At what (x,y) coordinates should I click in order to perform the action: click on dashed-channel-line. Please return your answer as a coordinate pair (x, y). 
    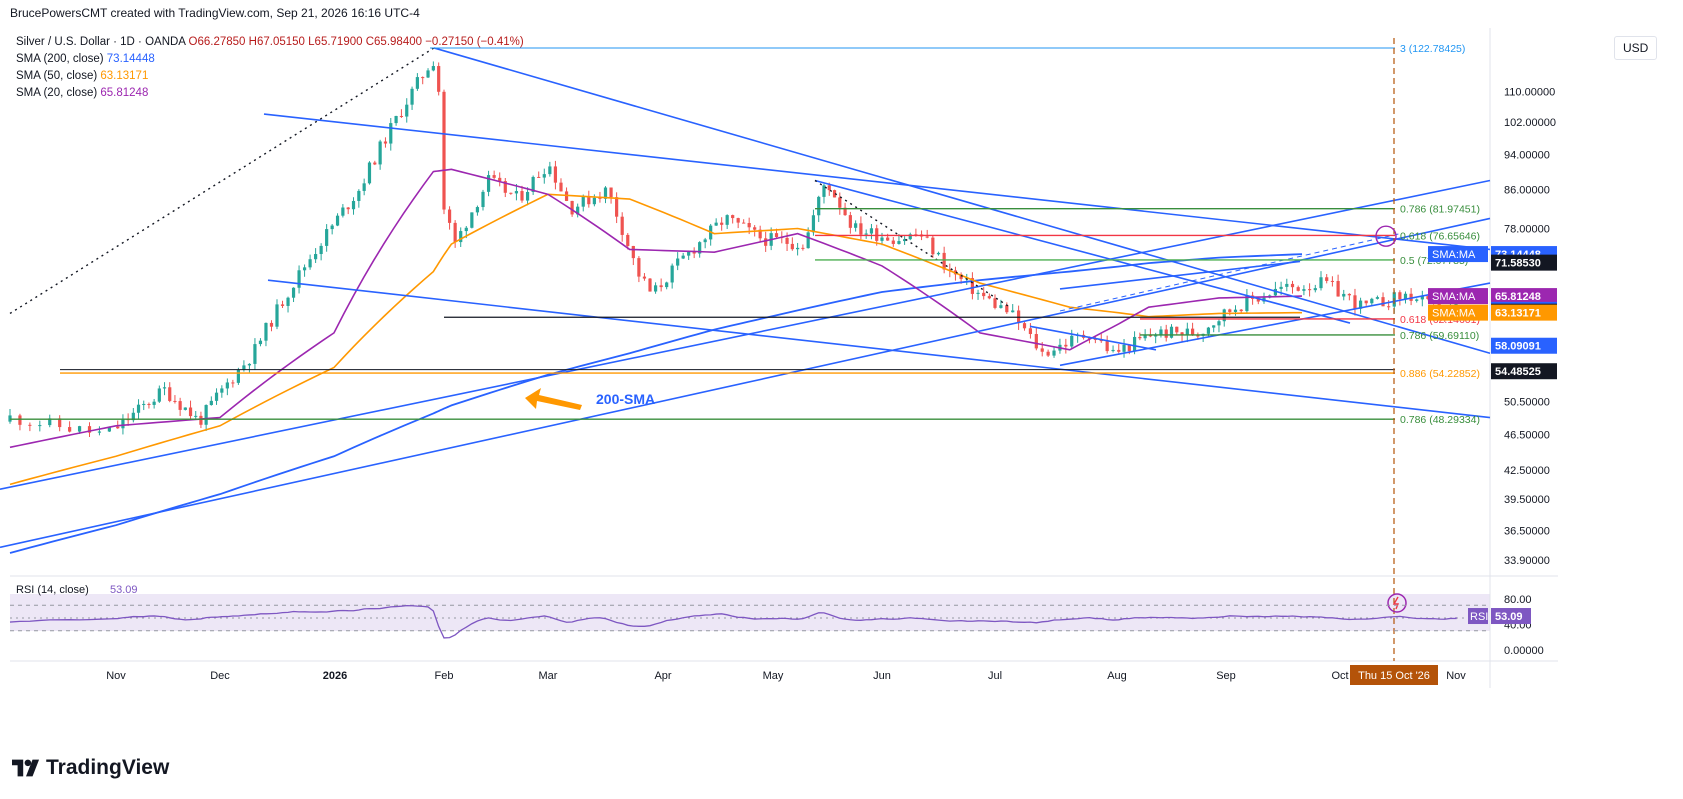
    Looking at the image, I should click on (1230, 272).